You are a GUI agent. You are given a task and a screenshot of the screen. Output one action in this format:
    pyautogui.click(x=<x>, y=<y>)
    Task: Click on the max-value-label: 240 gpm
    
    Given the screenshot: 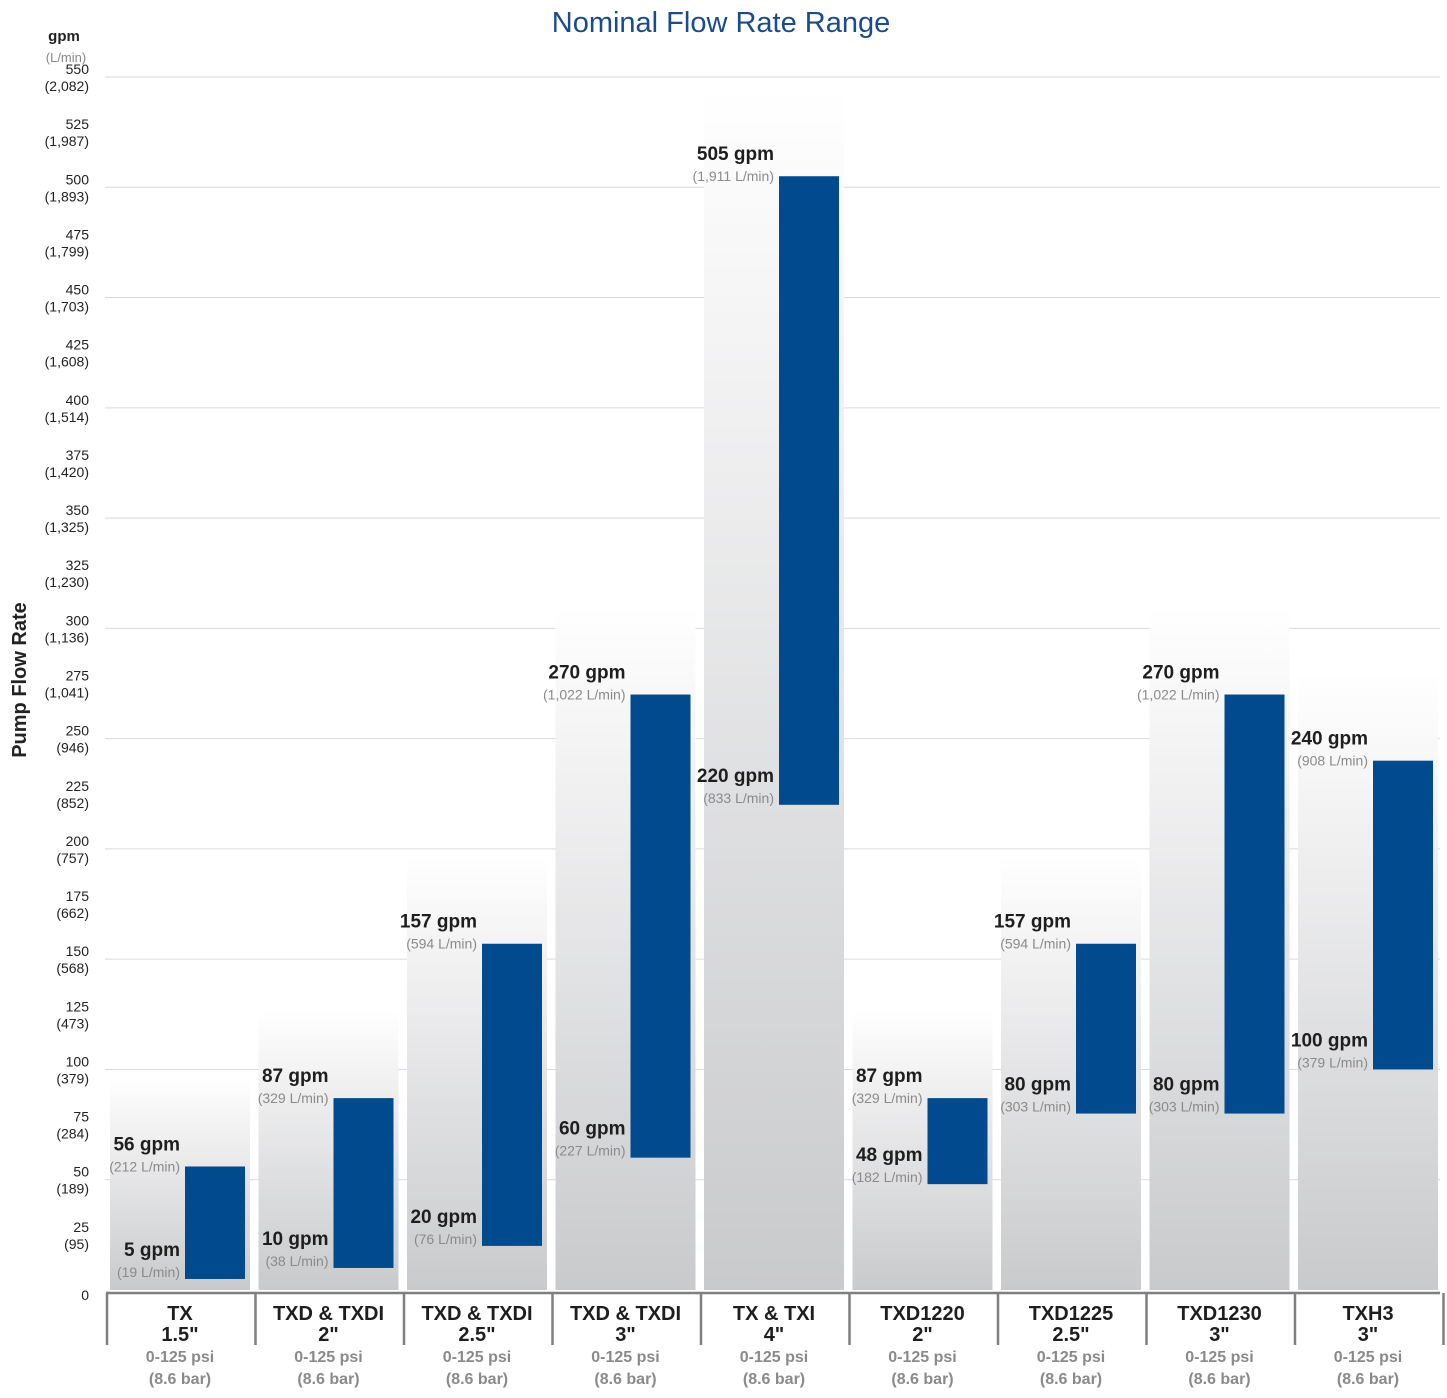 What is the action you would take?
    pyautogui.click(x=1329, y=739)
    